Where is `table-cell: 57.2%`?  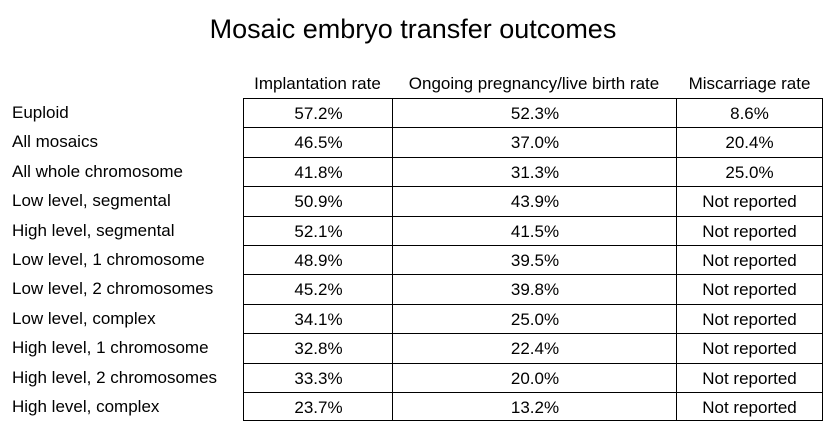
table-cell: 57.2% is located at coordinates (318, 113).